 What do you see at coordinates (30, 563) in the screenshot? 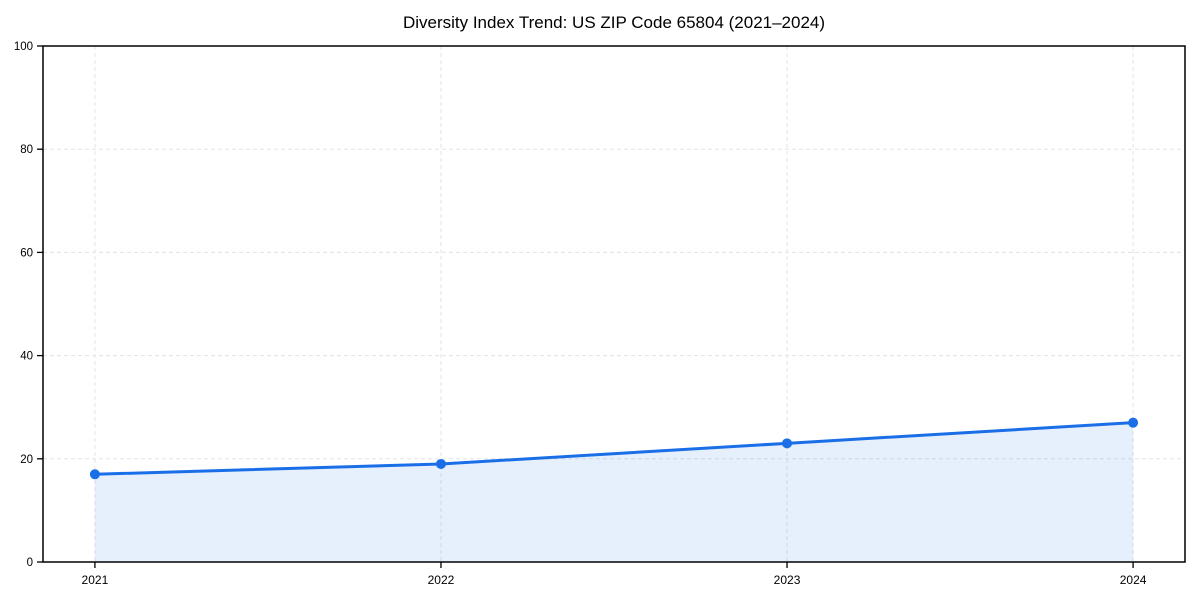
I see `y-tick-label: 0` at bounding box center [30, 563].